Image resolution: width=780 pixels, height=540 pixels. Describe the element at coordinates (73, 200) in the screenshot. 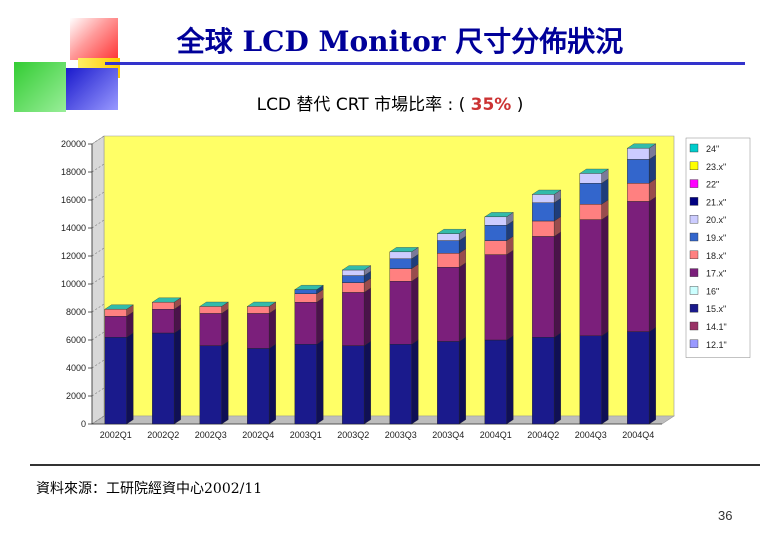

I see `y-tick-label: 16000` at that location.